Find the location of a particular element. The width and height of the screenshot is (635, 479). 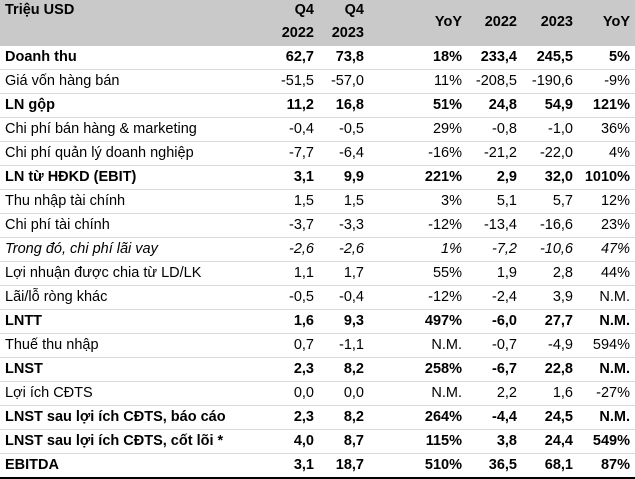

yoy-quarter-value: 51% is located at coordinates (447, 105).